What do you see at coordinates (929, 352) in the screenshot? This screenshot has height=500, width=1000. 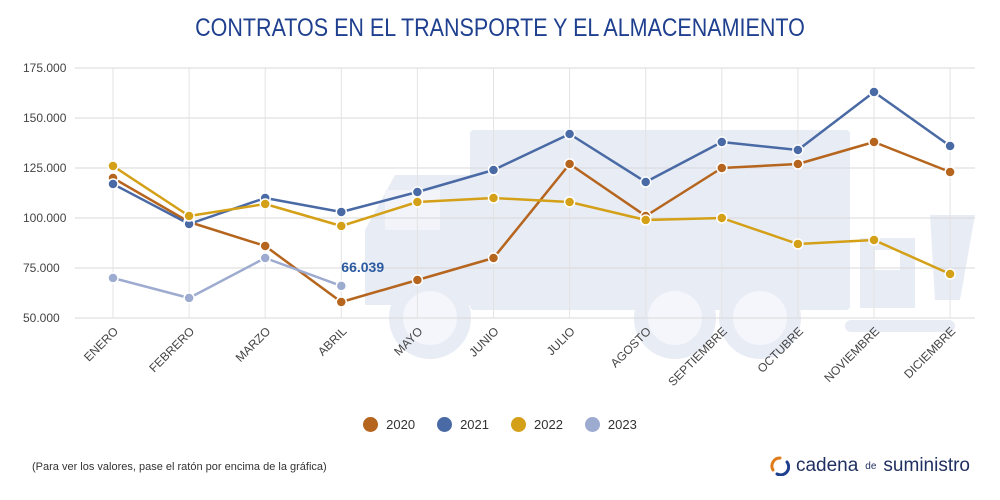 I see `x-tick-label: DICIEMBRE` at bounding box center [929, 352].